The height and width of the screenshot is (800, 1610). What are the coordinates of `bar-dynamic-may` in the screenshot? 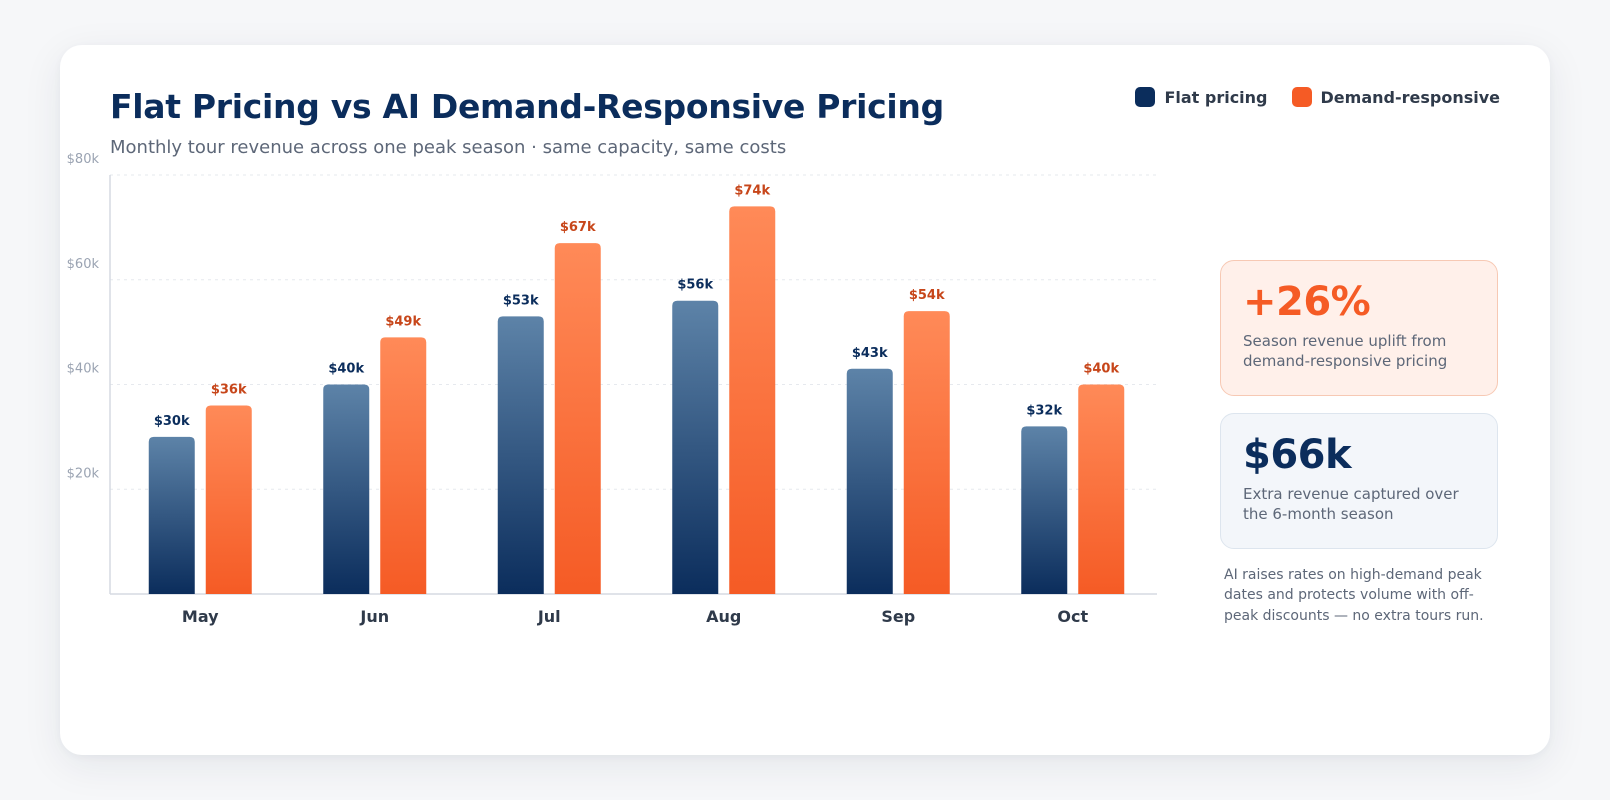 It's located at (228, 499).